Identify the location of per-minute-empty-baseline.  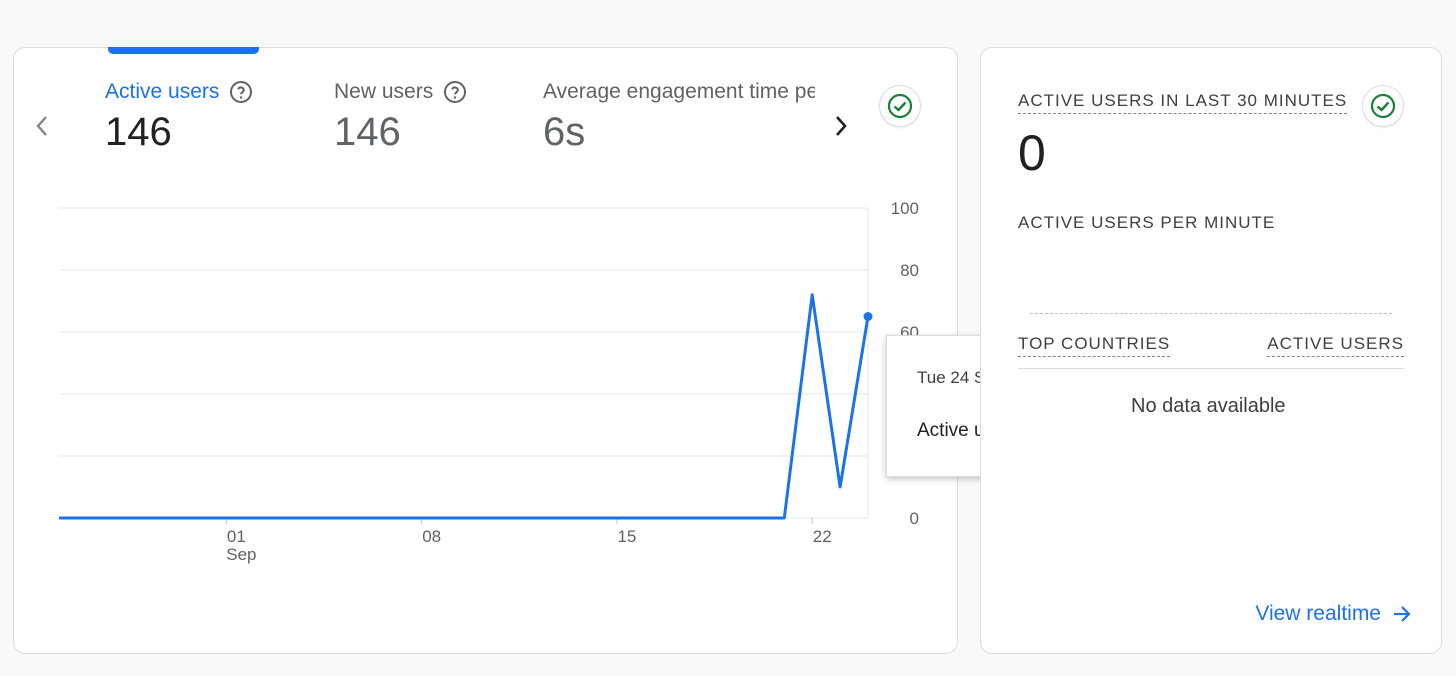
(1211, 313).